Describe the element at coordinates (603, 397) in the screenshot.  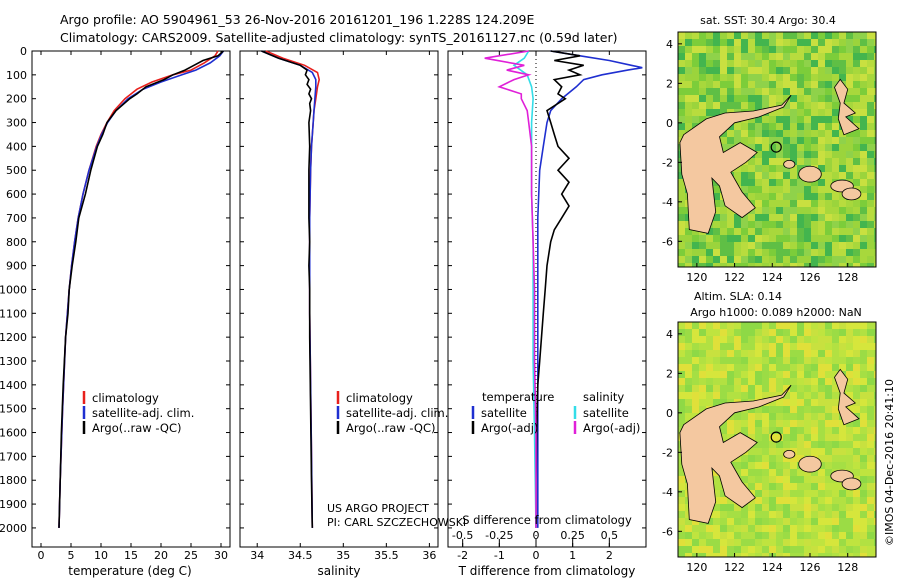
I see `legend-title-salinity: salinity` at that location.